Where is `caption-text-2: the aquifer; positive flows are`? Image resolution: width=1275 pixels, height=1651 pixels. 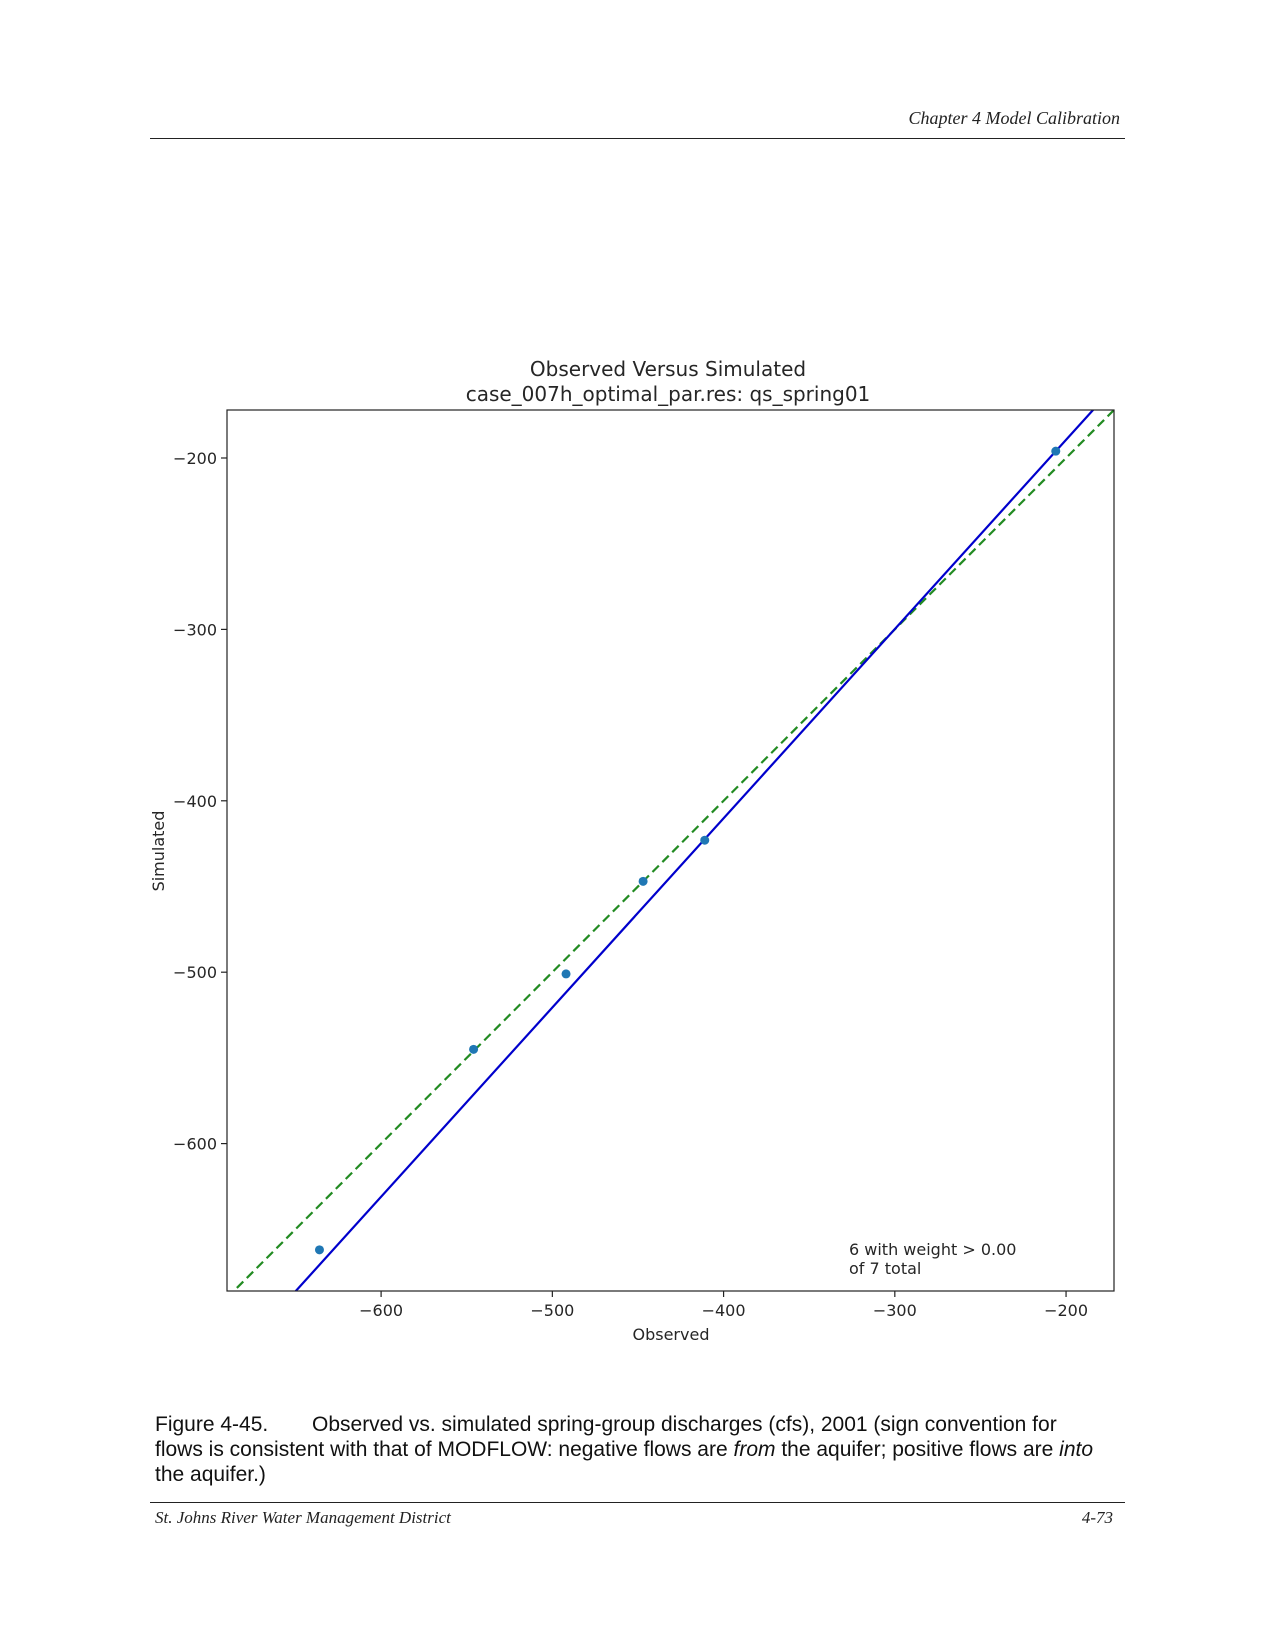 caption-text-2: the aquifer; positive flows are is located at coordinates (917, 1449).